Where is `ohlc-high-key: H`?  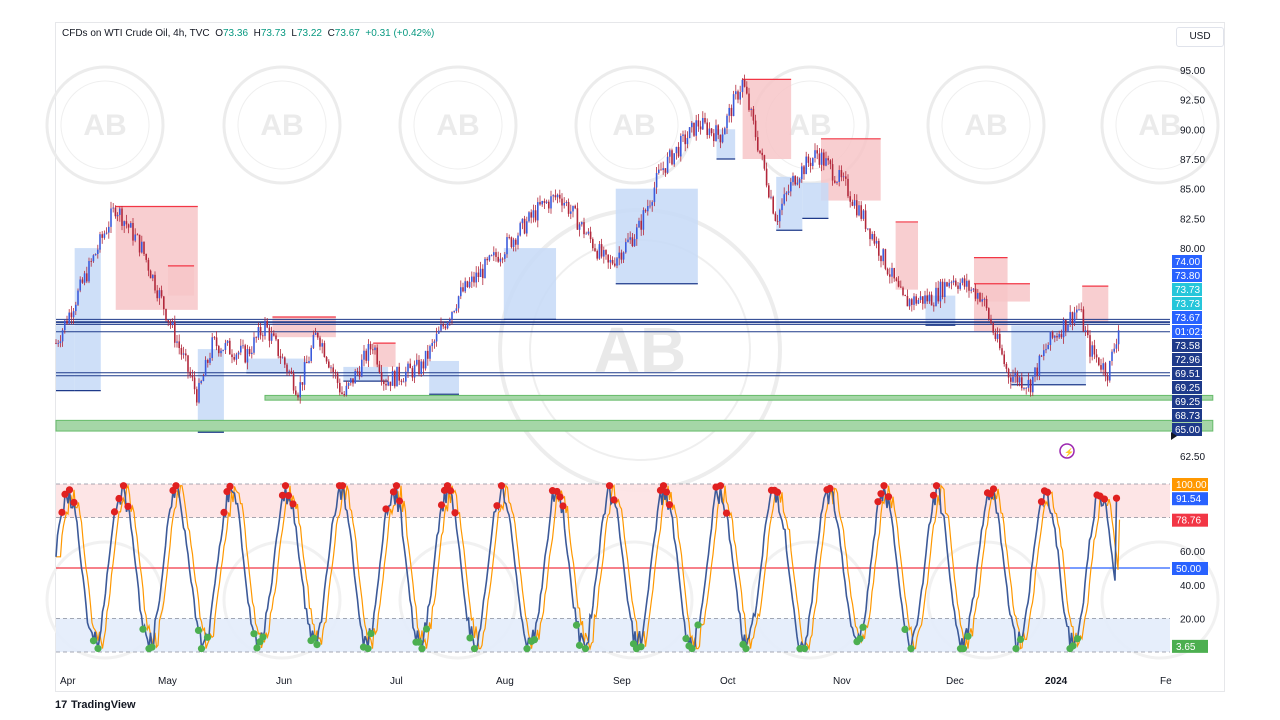 ohlc-high-key: H is located at coordinates (257, 33).